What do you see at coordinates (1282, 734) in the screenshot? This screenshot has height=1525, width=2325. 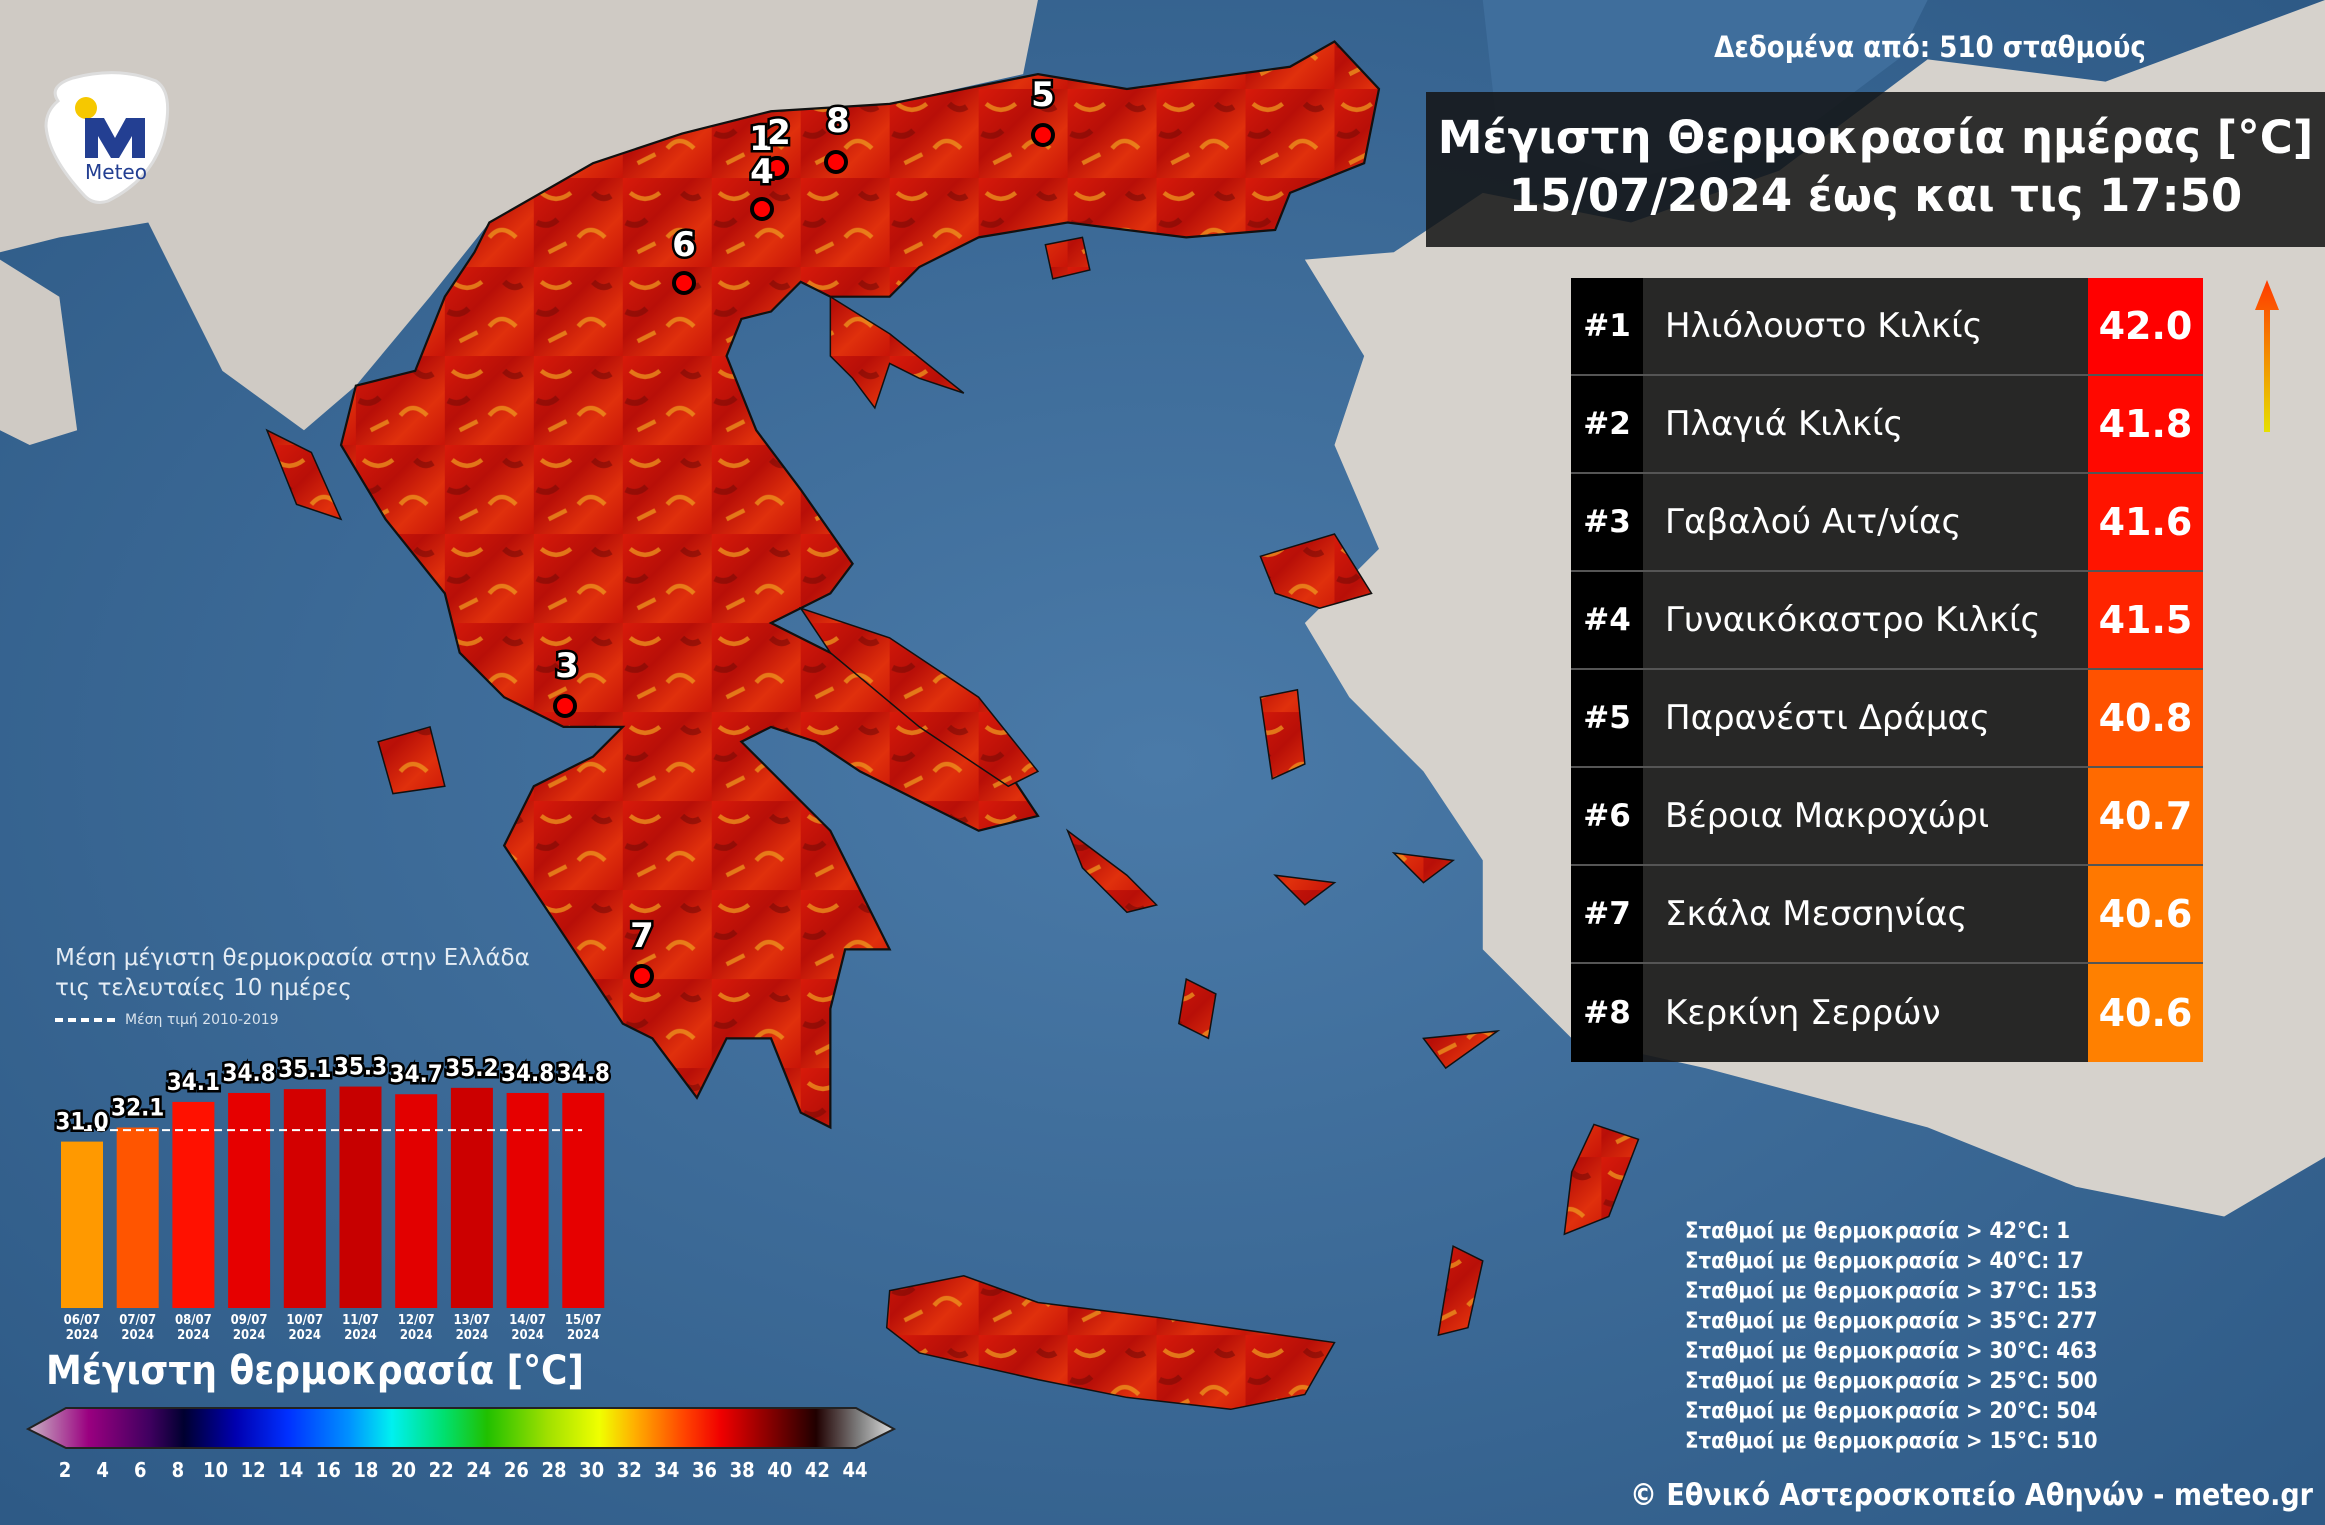 I see `chios` at bounding box center [1282, 734].